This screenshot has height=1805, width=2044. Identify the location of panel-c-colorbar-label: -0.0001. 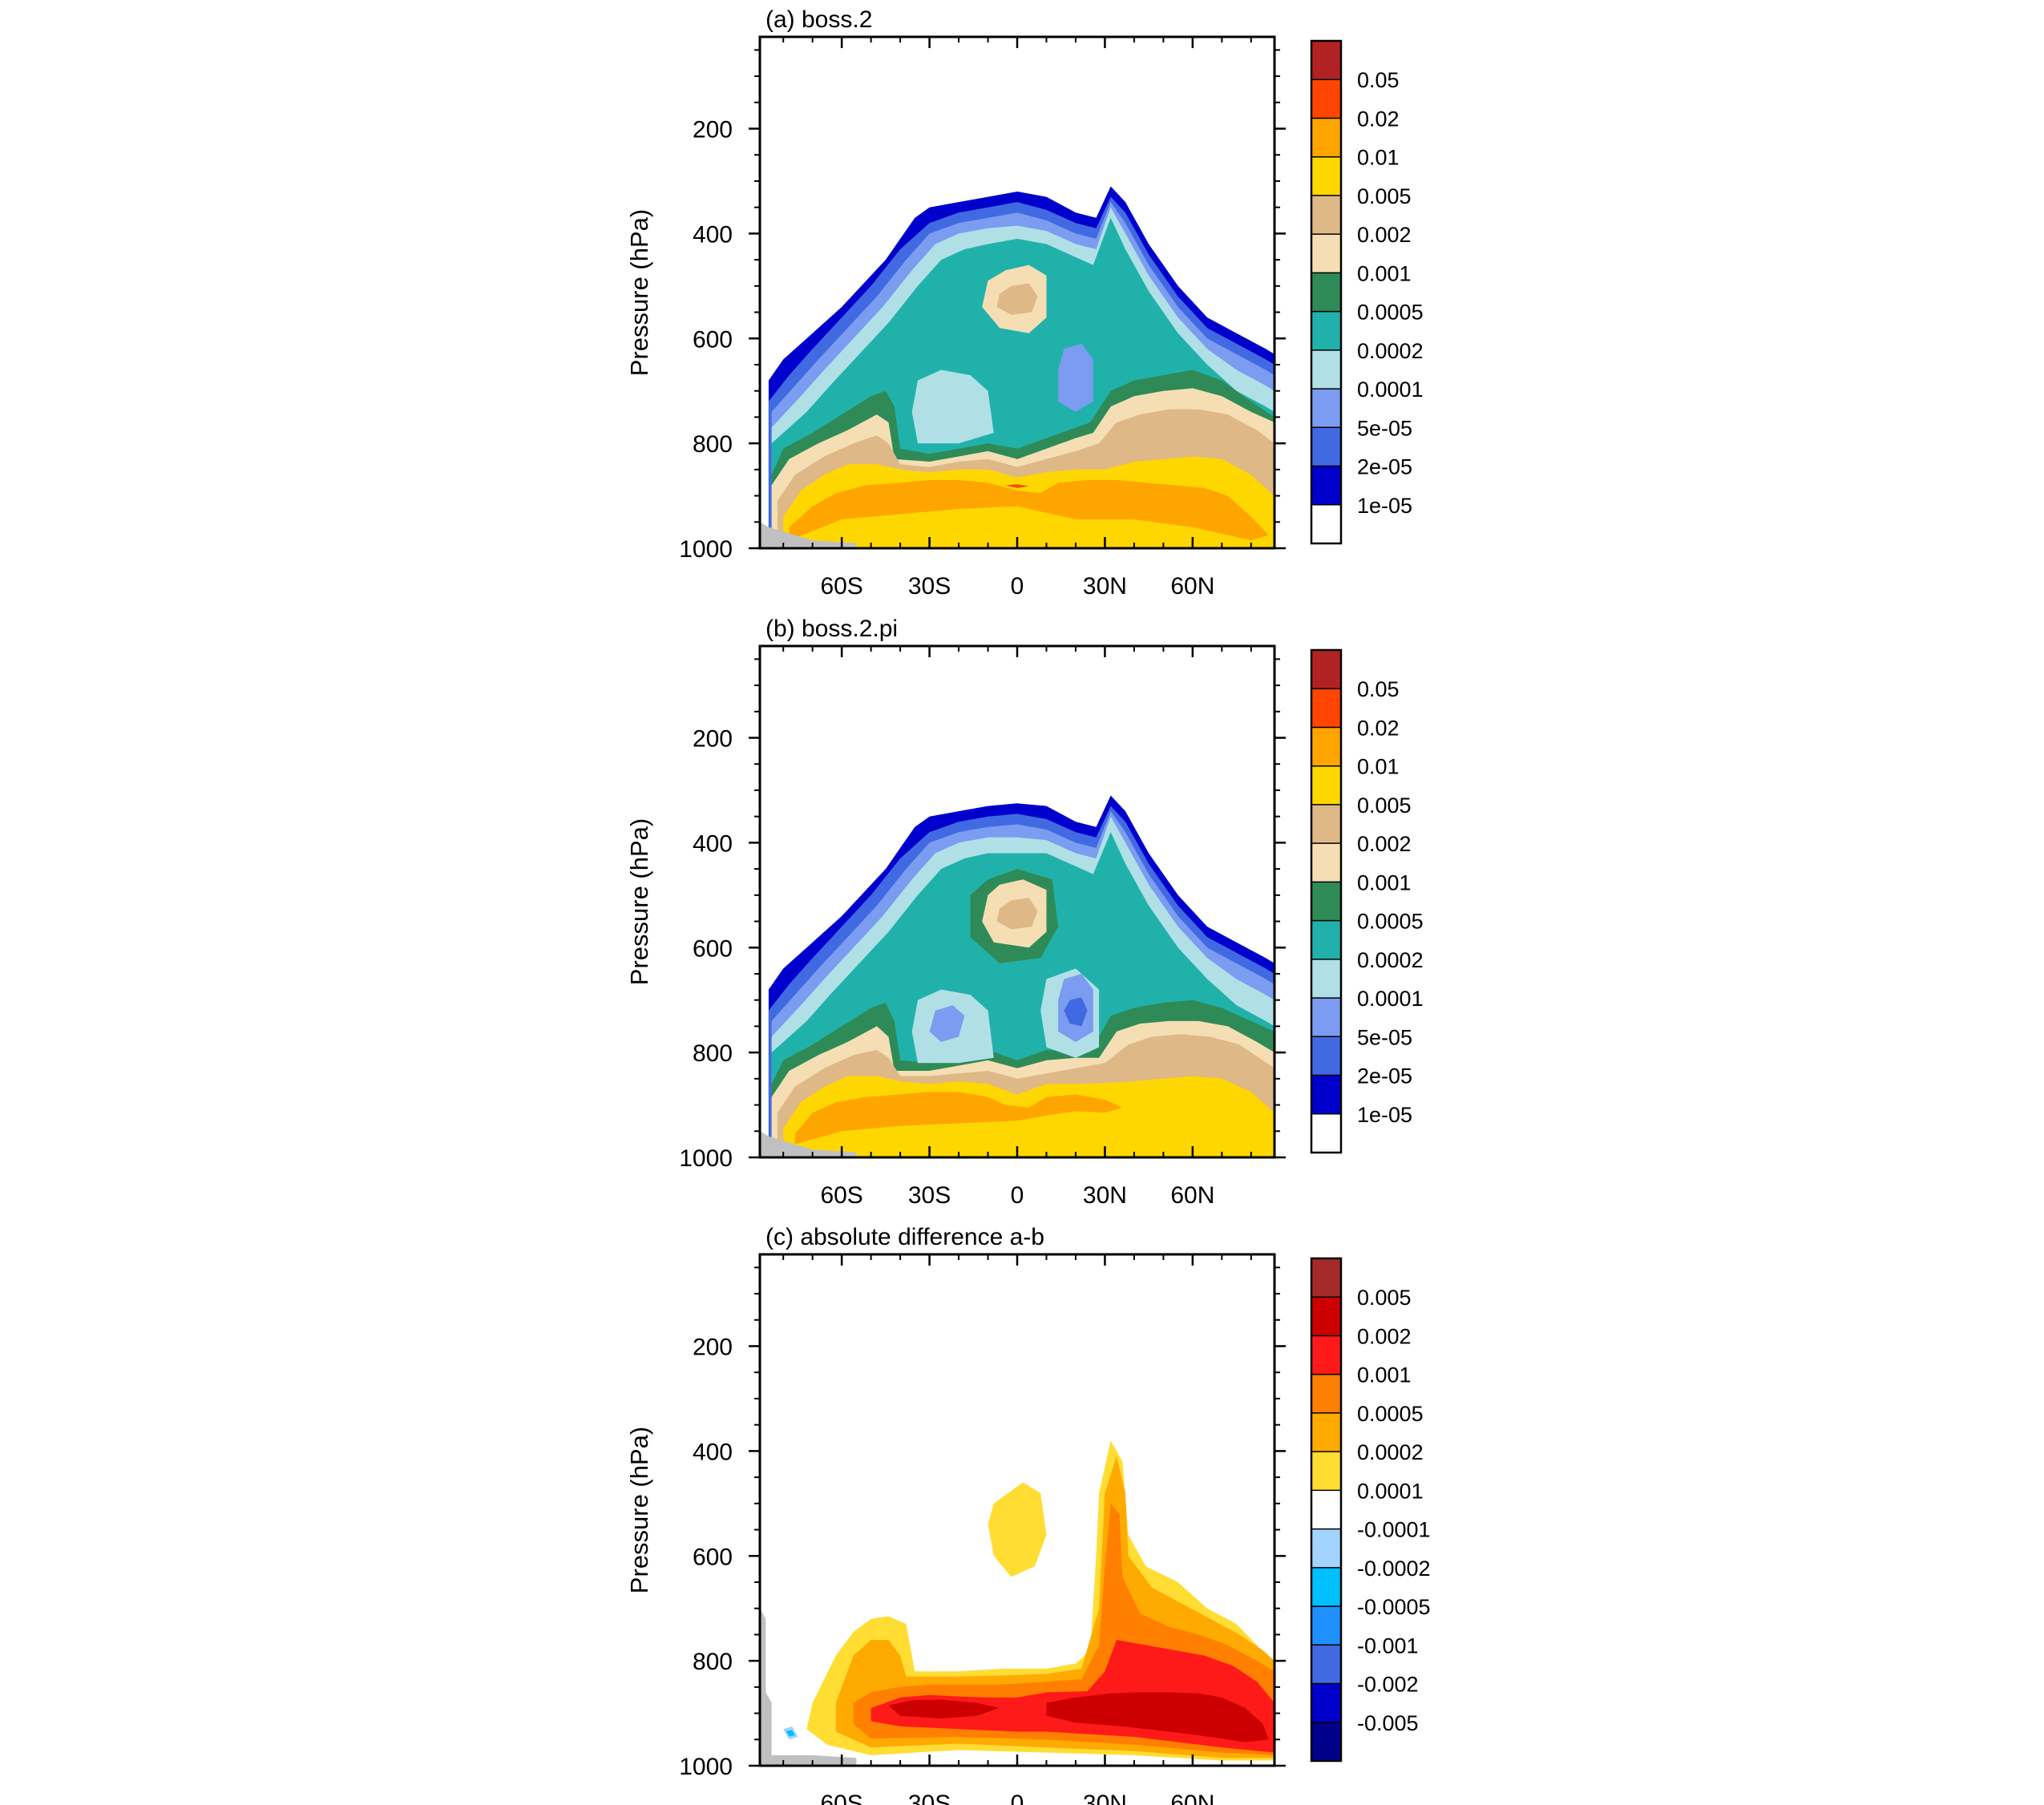
(1394, 1530).